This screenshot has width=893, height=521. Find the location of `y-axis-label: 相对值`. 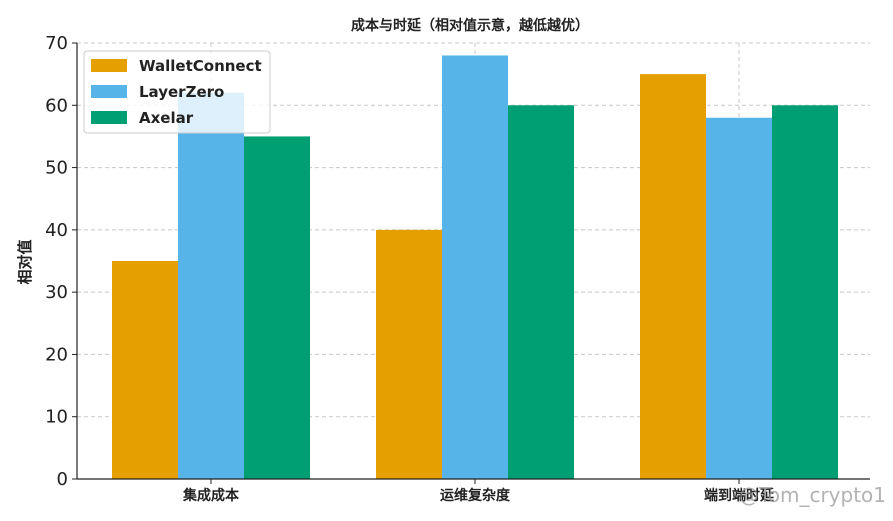

y-axis-label: 相对值 is located at coordinates (25, 261).